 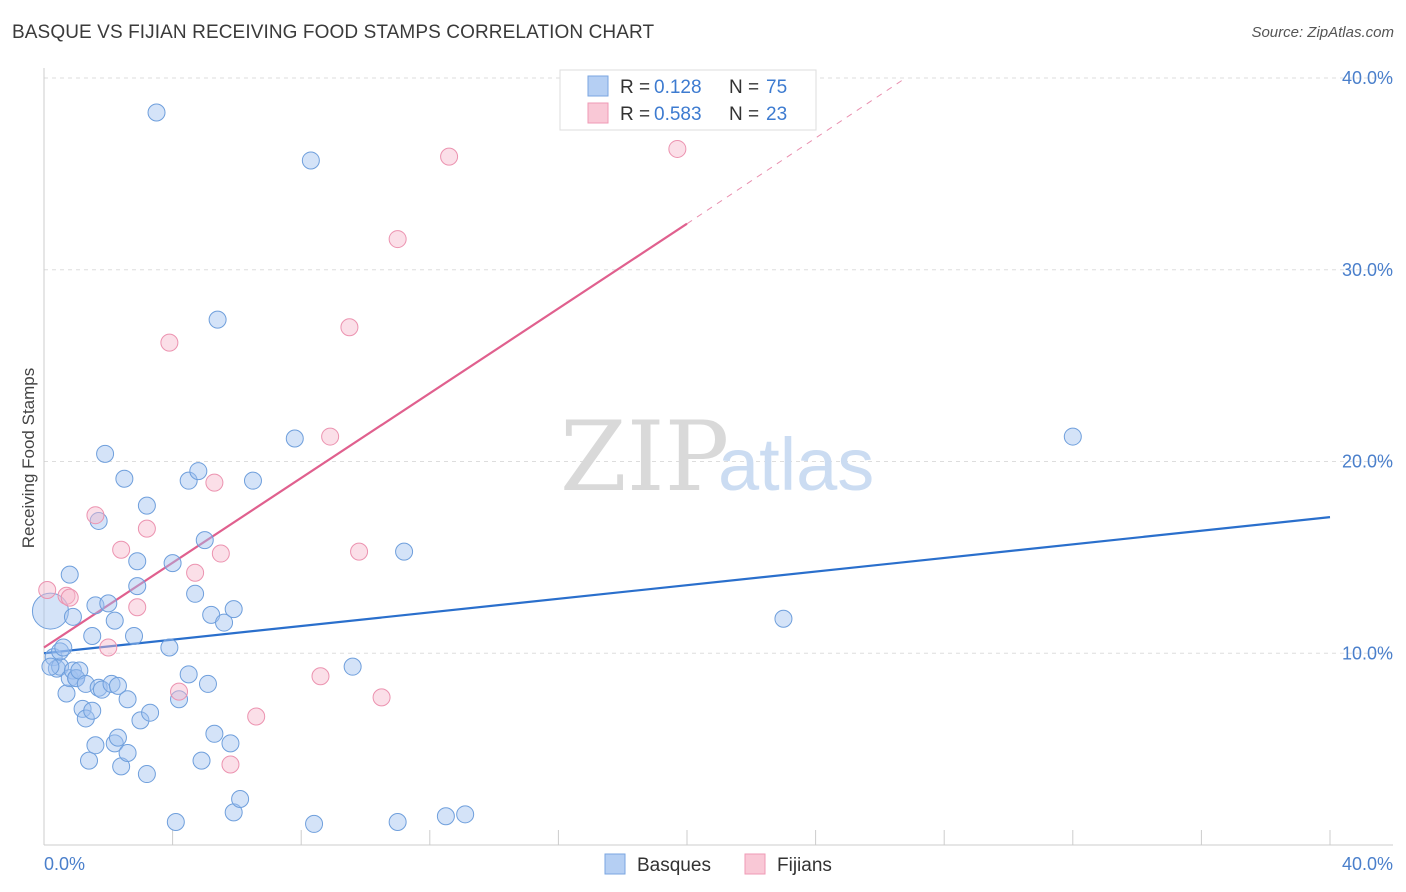 What do you see at coordinates (1367, 365) in the screenshot?
I see `y-tick-labels: 10.0% 20.0% 30.0% 40.0%` at bounding box center [1367, 365].